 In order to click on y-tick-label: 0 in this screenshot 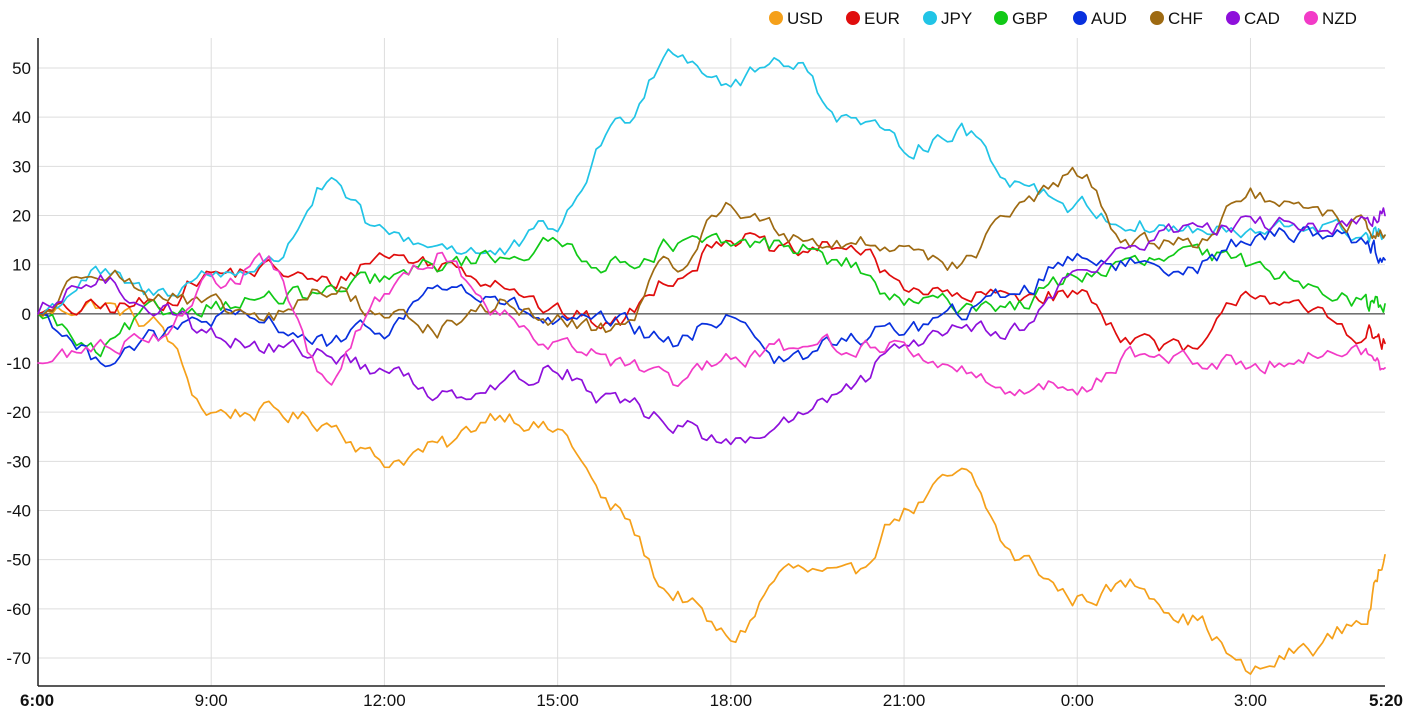, I will do `click(26, 314)`.